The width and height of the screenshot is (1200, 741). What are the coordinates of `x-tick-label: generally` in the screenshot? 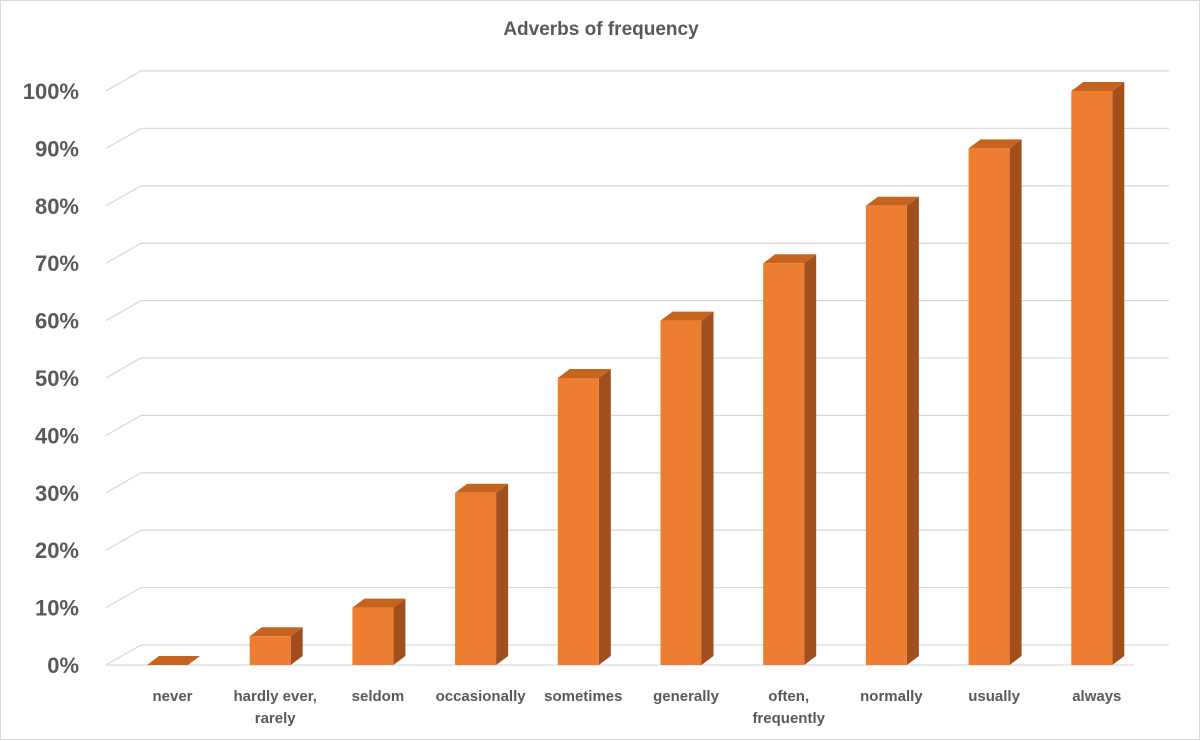 It's located at (686, 696).